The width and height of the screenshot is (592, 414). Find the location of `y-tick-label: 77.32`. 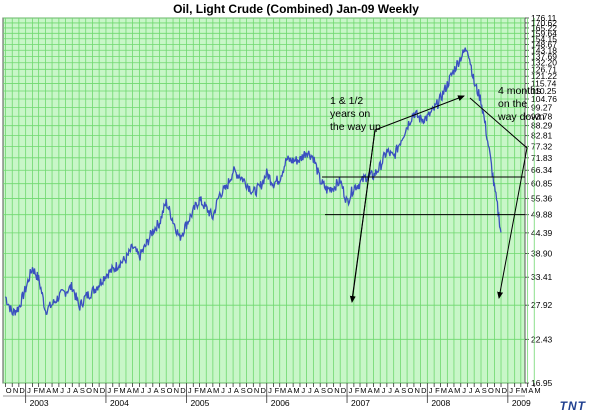

y-tick-label: 77.32 is located at coordinates (542, 146).